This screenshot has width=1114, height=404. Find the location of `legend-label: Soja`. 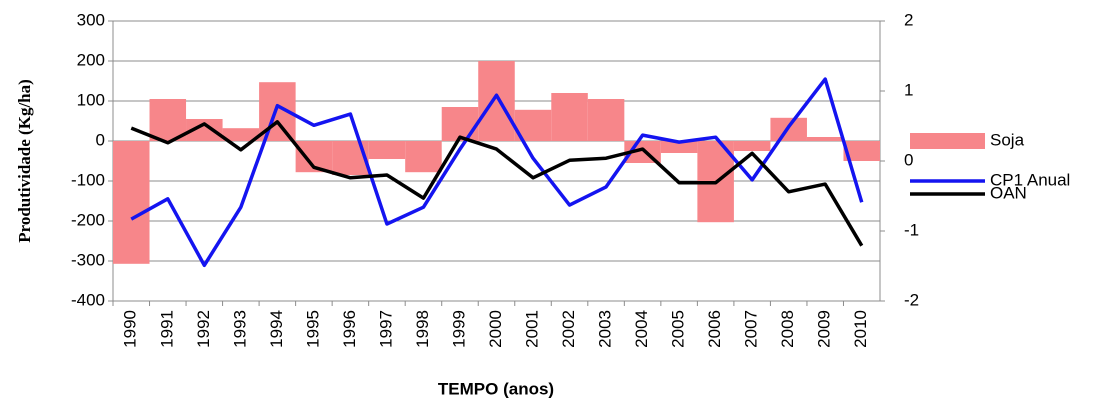

legend-label: Soja is located at coordinates (1007, 139).